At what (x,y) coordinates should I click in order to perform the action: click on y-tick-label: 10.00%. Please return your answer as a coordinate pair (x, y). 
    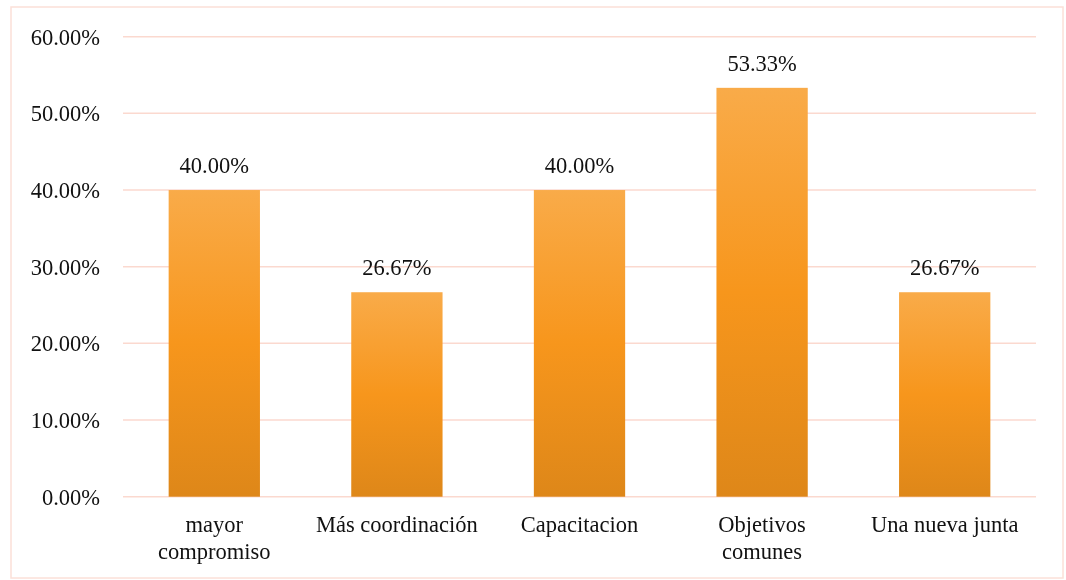
    Looking at the image, I should click on (65, 420).